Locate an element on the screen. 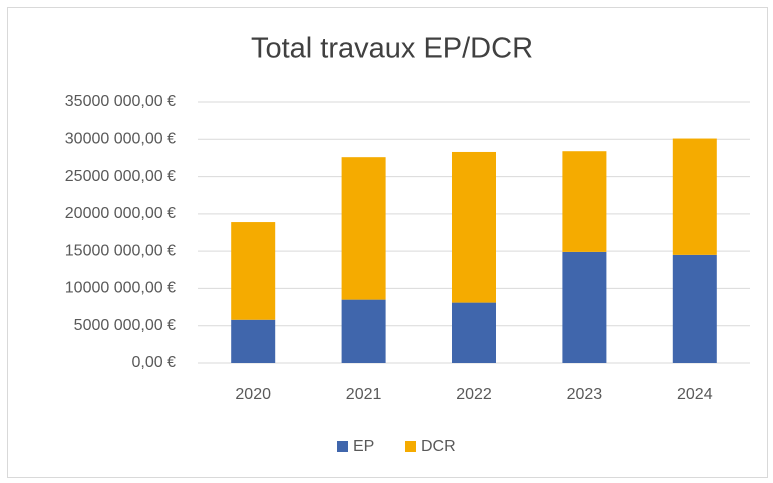 The width and height of the screenshot is (773, 483). x-tick-label: 2023 is located at coordinates (585, 394).